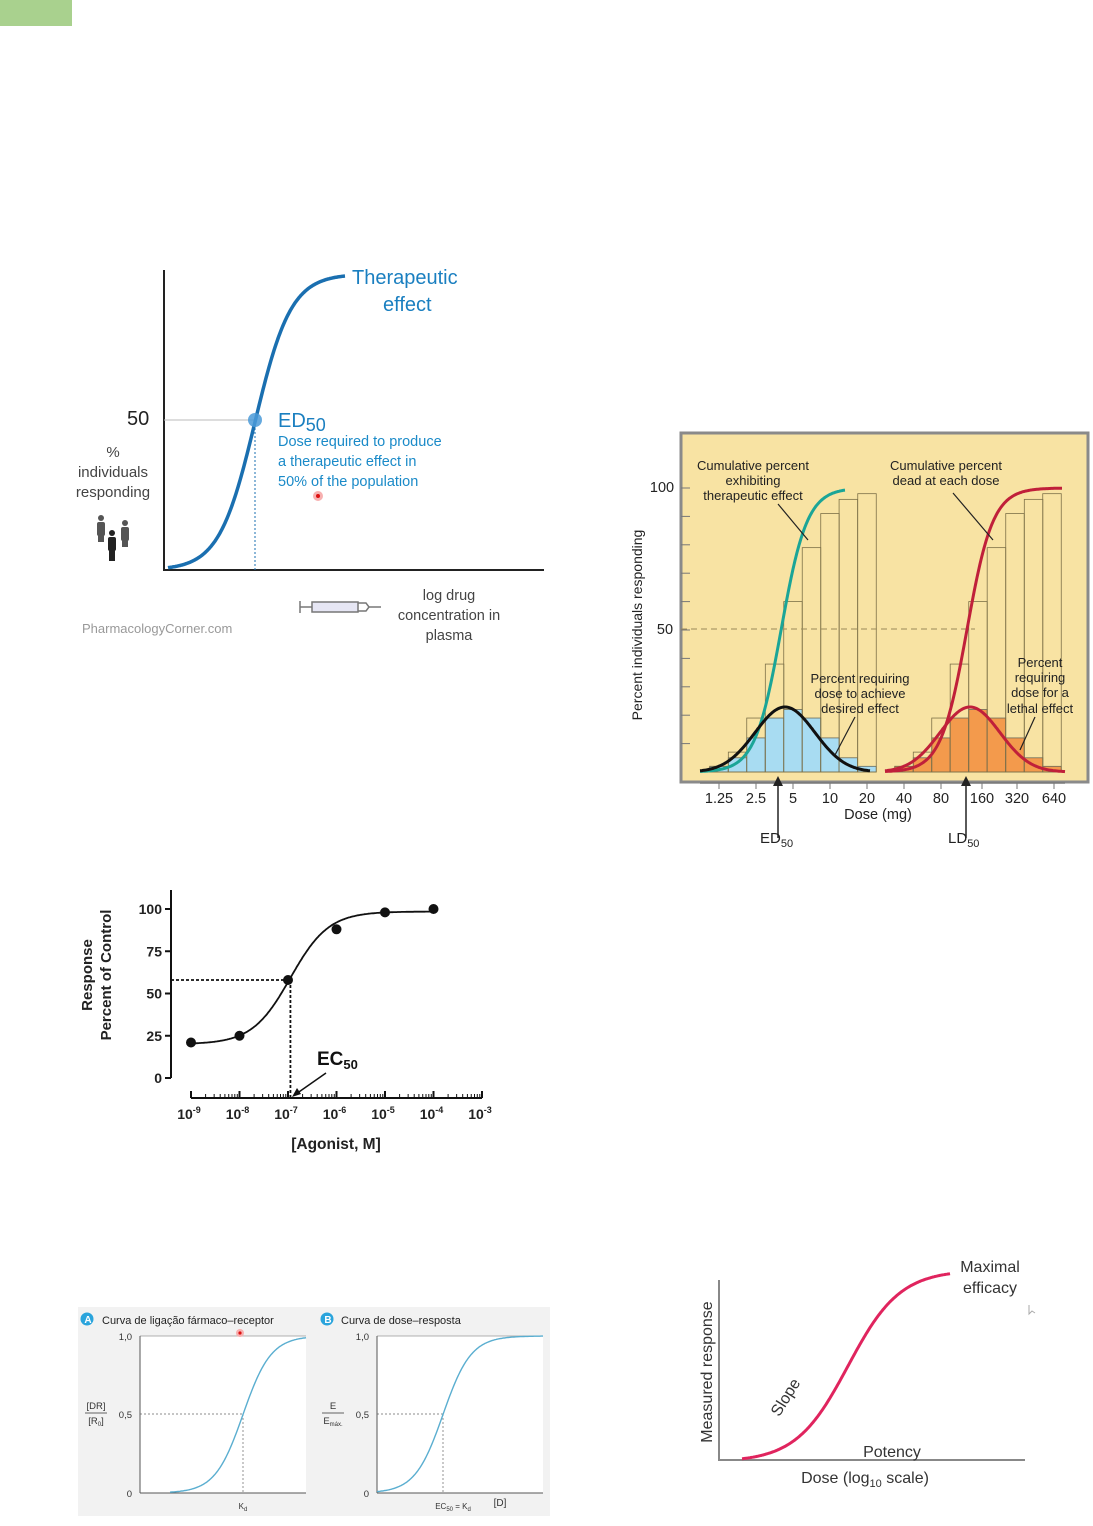  I want to click on y-label: individuals, so click(113, 472).